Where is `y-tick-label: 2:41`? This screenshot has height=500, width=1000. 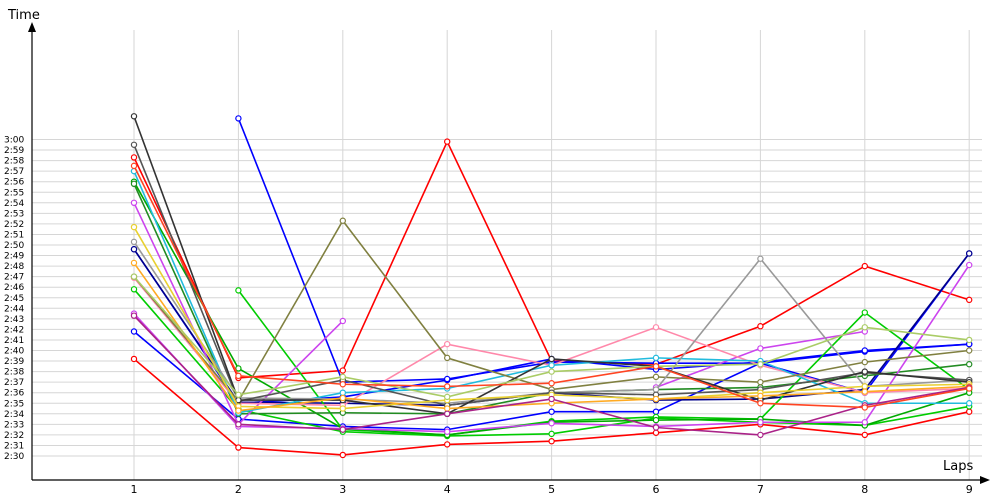 y-tick-label: 2:41 is located at coordinates (14, 341).